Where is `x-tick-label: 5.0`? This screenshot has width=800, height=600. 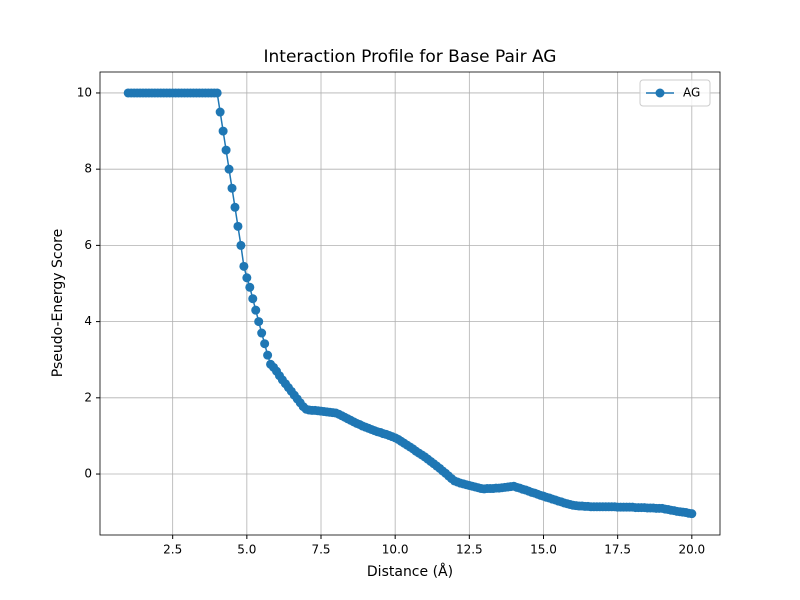 x-tick-label: 5.0 is located at coordinates (246, 550).